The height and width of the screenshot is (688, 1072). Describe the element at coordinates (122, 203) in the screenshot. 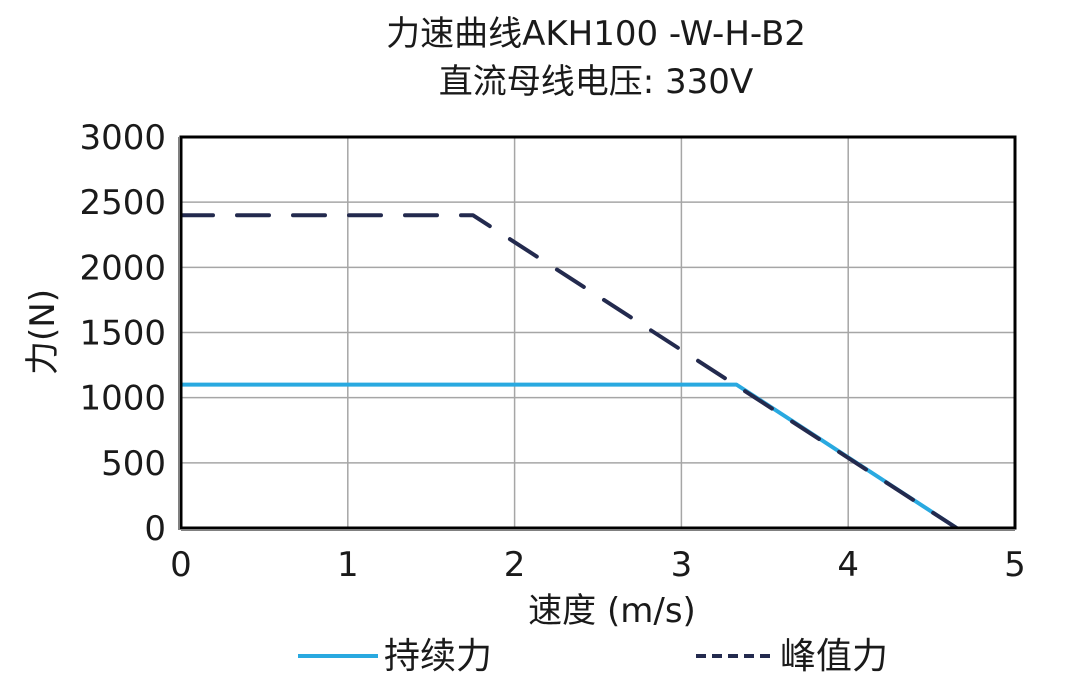

I see `y-tick-label: 2500` at that location.